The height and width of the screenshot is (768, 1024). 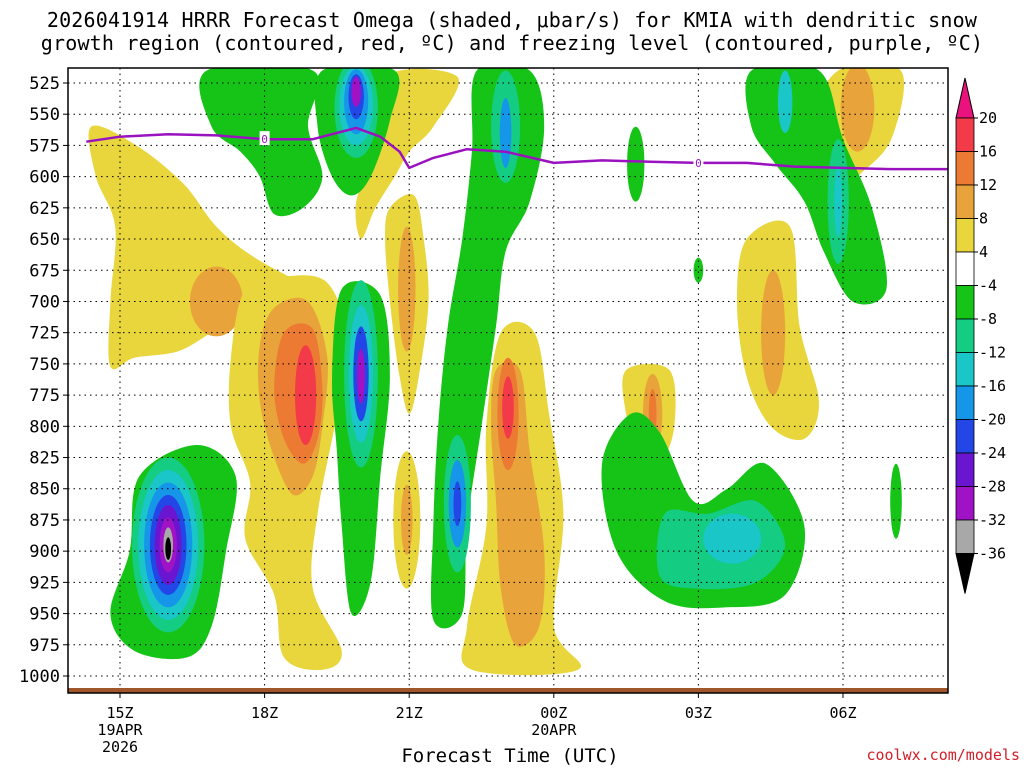 What do you see at coordinates (407, 520) in the screenshot?
I see `pos8-21z-low` at bounding box center [407, 520].